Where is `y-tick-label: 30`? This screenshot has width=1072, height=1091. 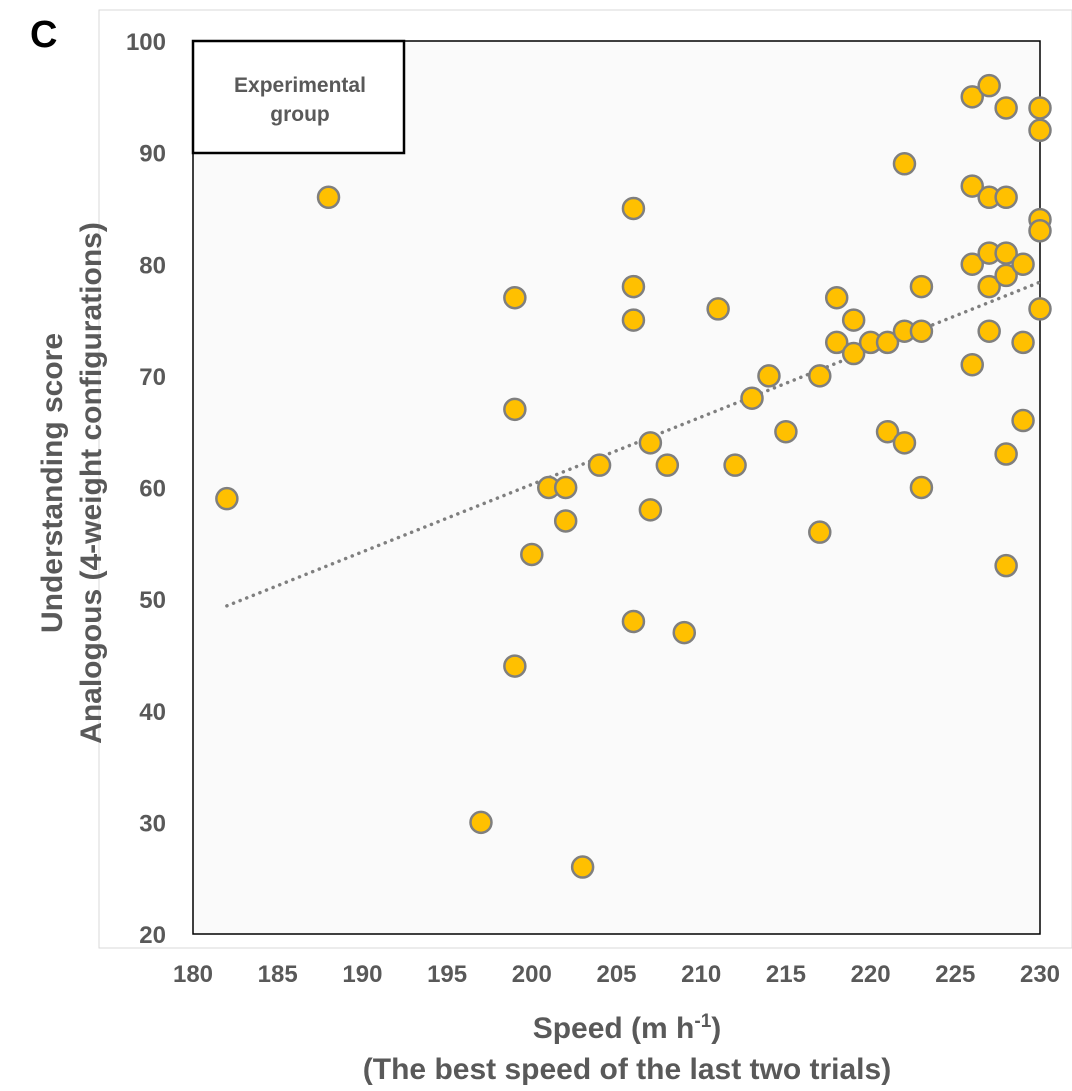
y-tick-label: 30 is located at coordinates (152, 823).